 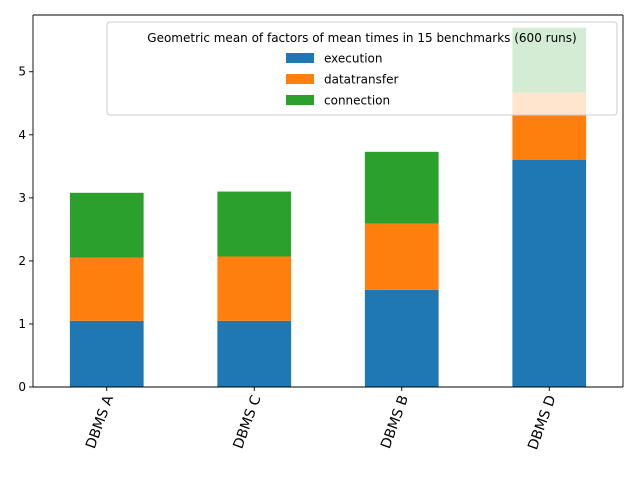 What do you see at coordinates (22, 135) in the screenshot?
I see `y-tick-label: 4` at bounding box center [22, 135].